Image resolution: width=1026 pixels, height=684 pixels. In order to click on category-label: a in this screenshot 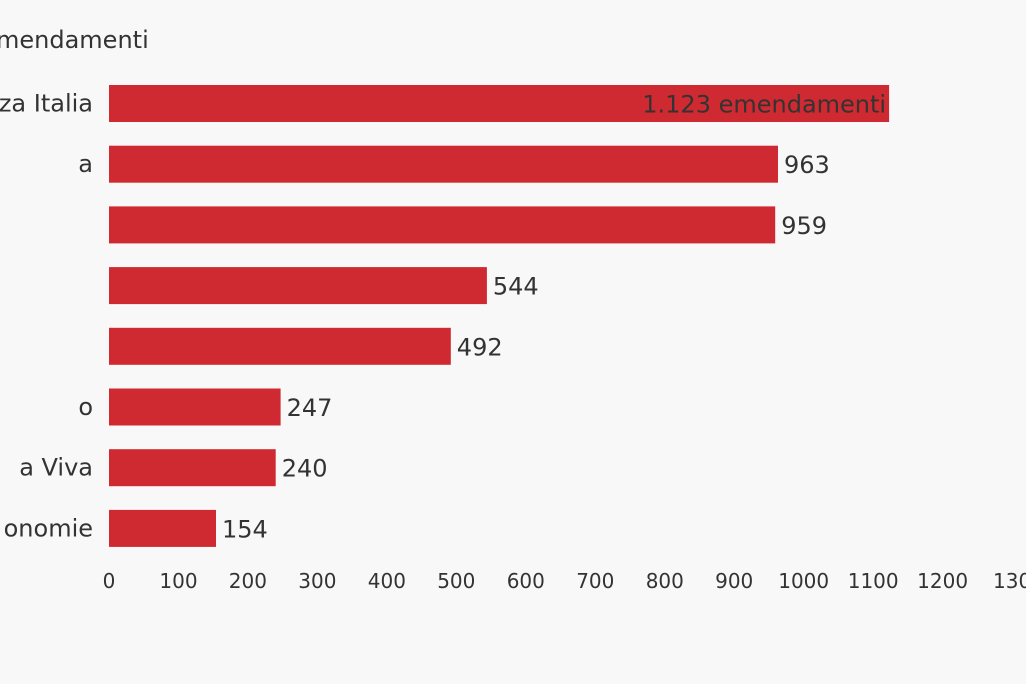, I will do `click(85, 164)`.